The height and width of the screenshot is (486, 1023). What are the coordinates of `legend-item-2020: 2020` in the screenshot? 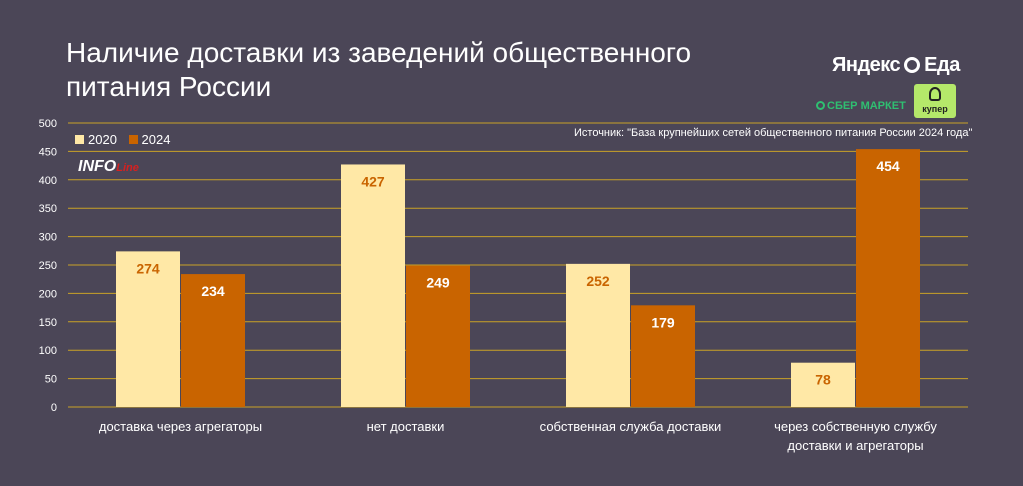 It's located at (96, 139).